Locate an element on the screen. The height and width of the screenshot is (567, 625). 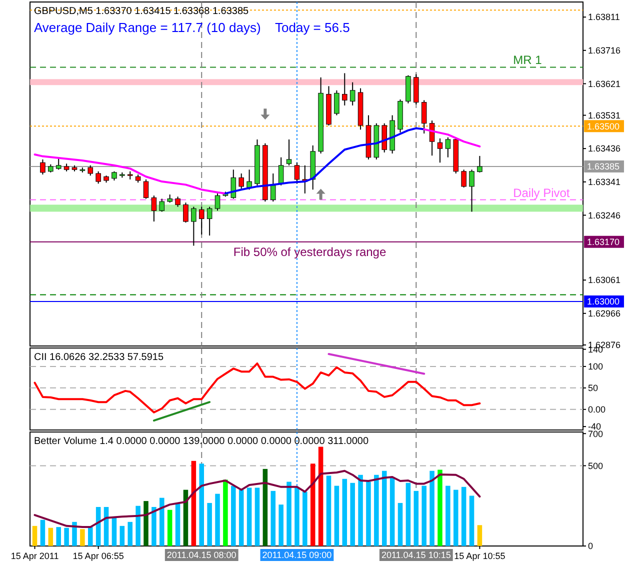
ref-line-label: 1.63500 is located at coordinates (603, 126).